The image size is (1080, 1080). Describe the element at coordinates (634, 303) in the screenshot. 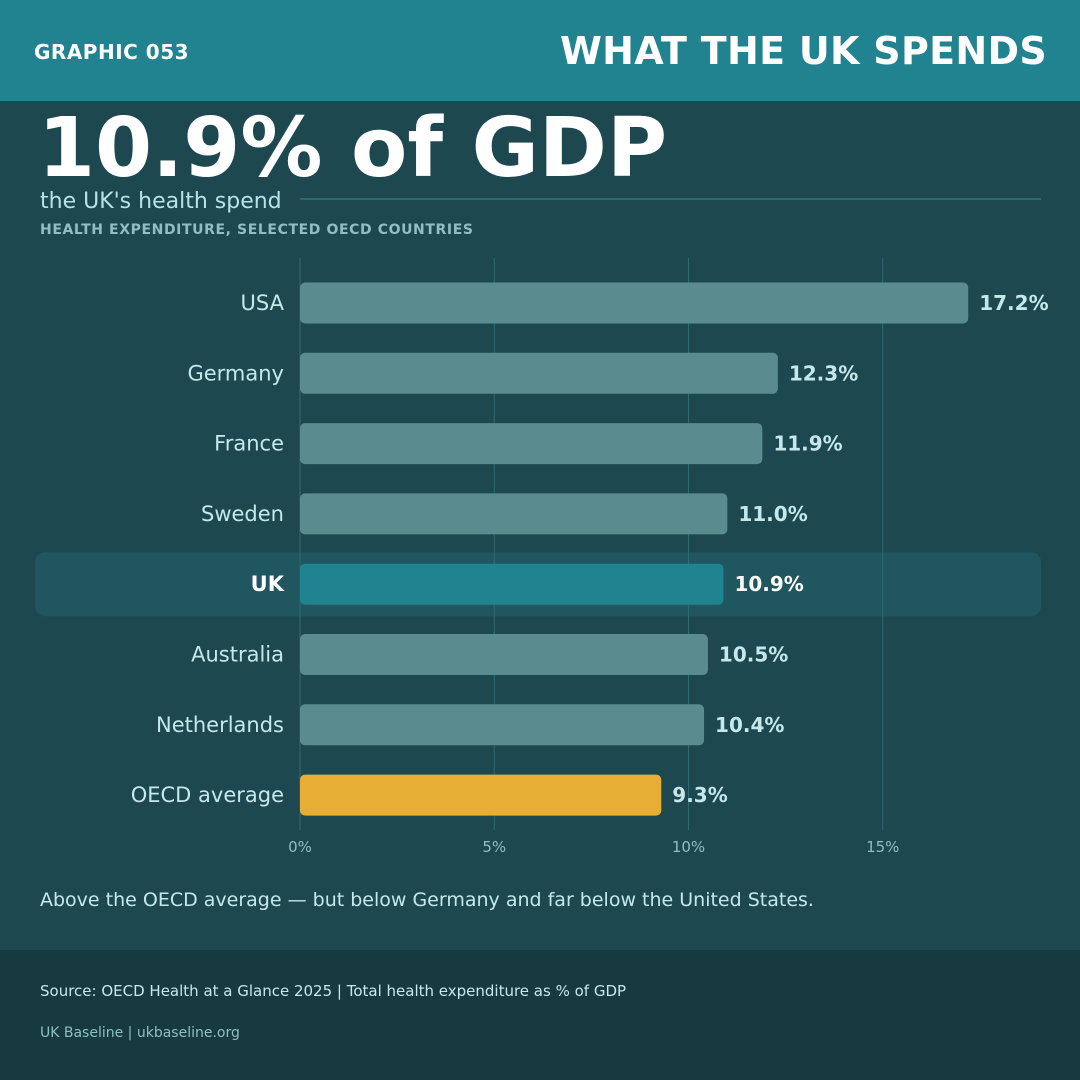

I see `bar-usa` at that location.